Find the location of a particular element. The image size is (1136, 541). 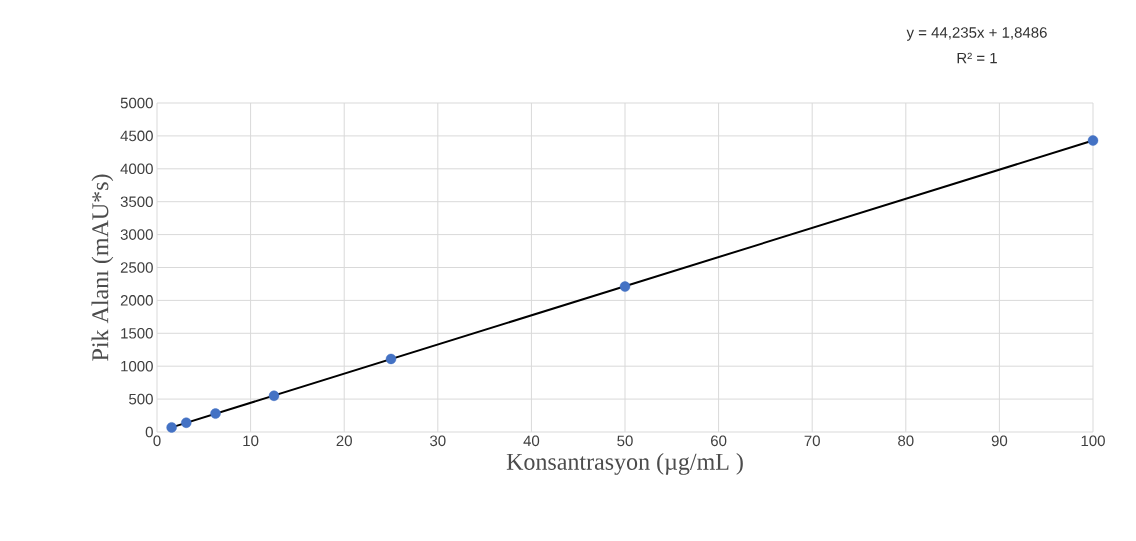

y-tick-label: 500 is located at coordinates (141, 399).